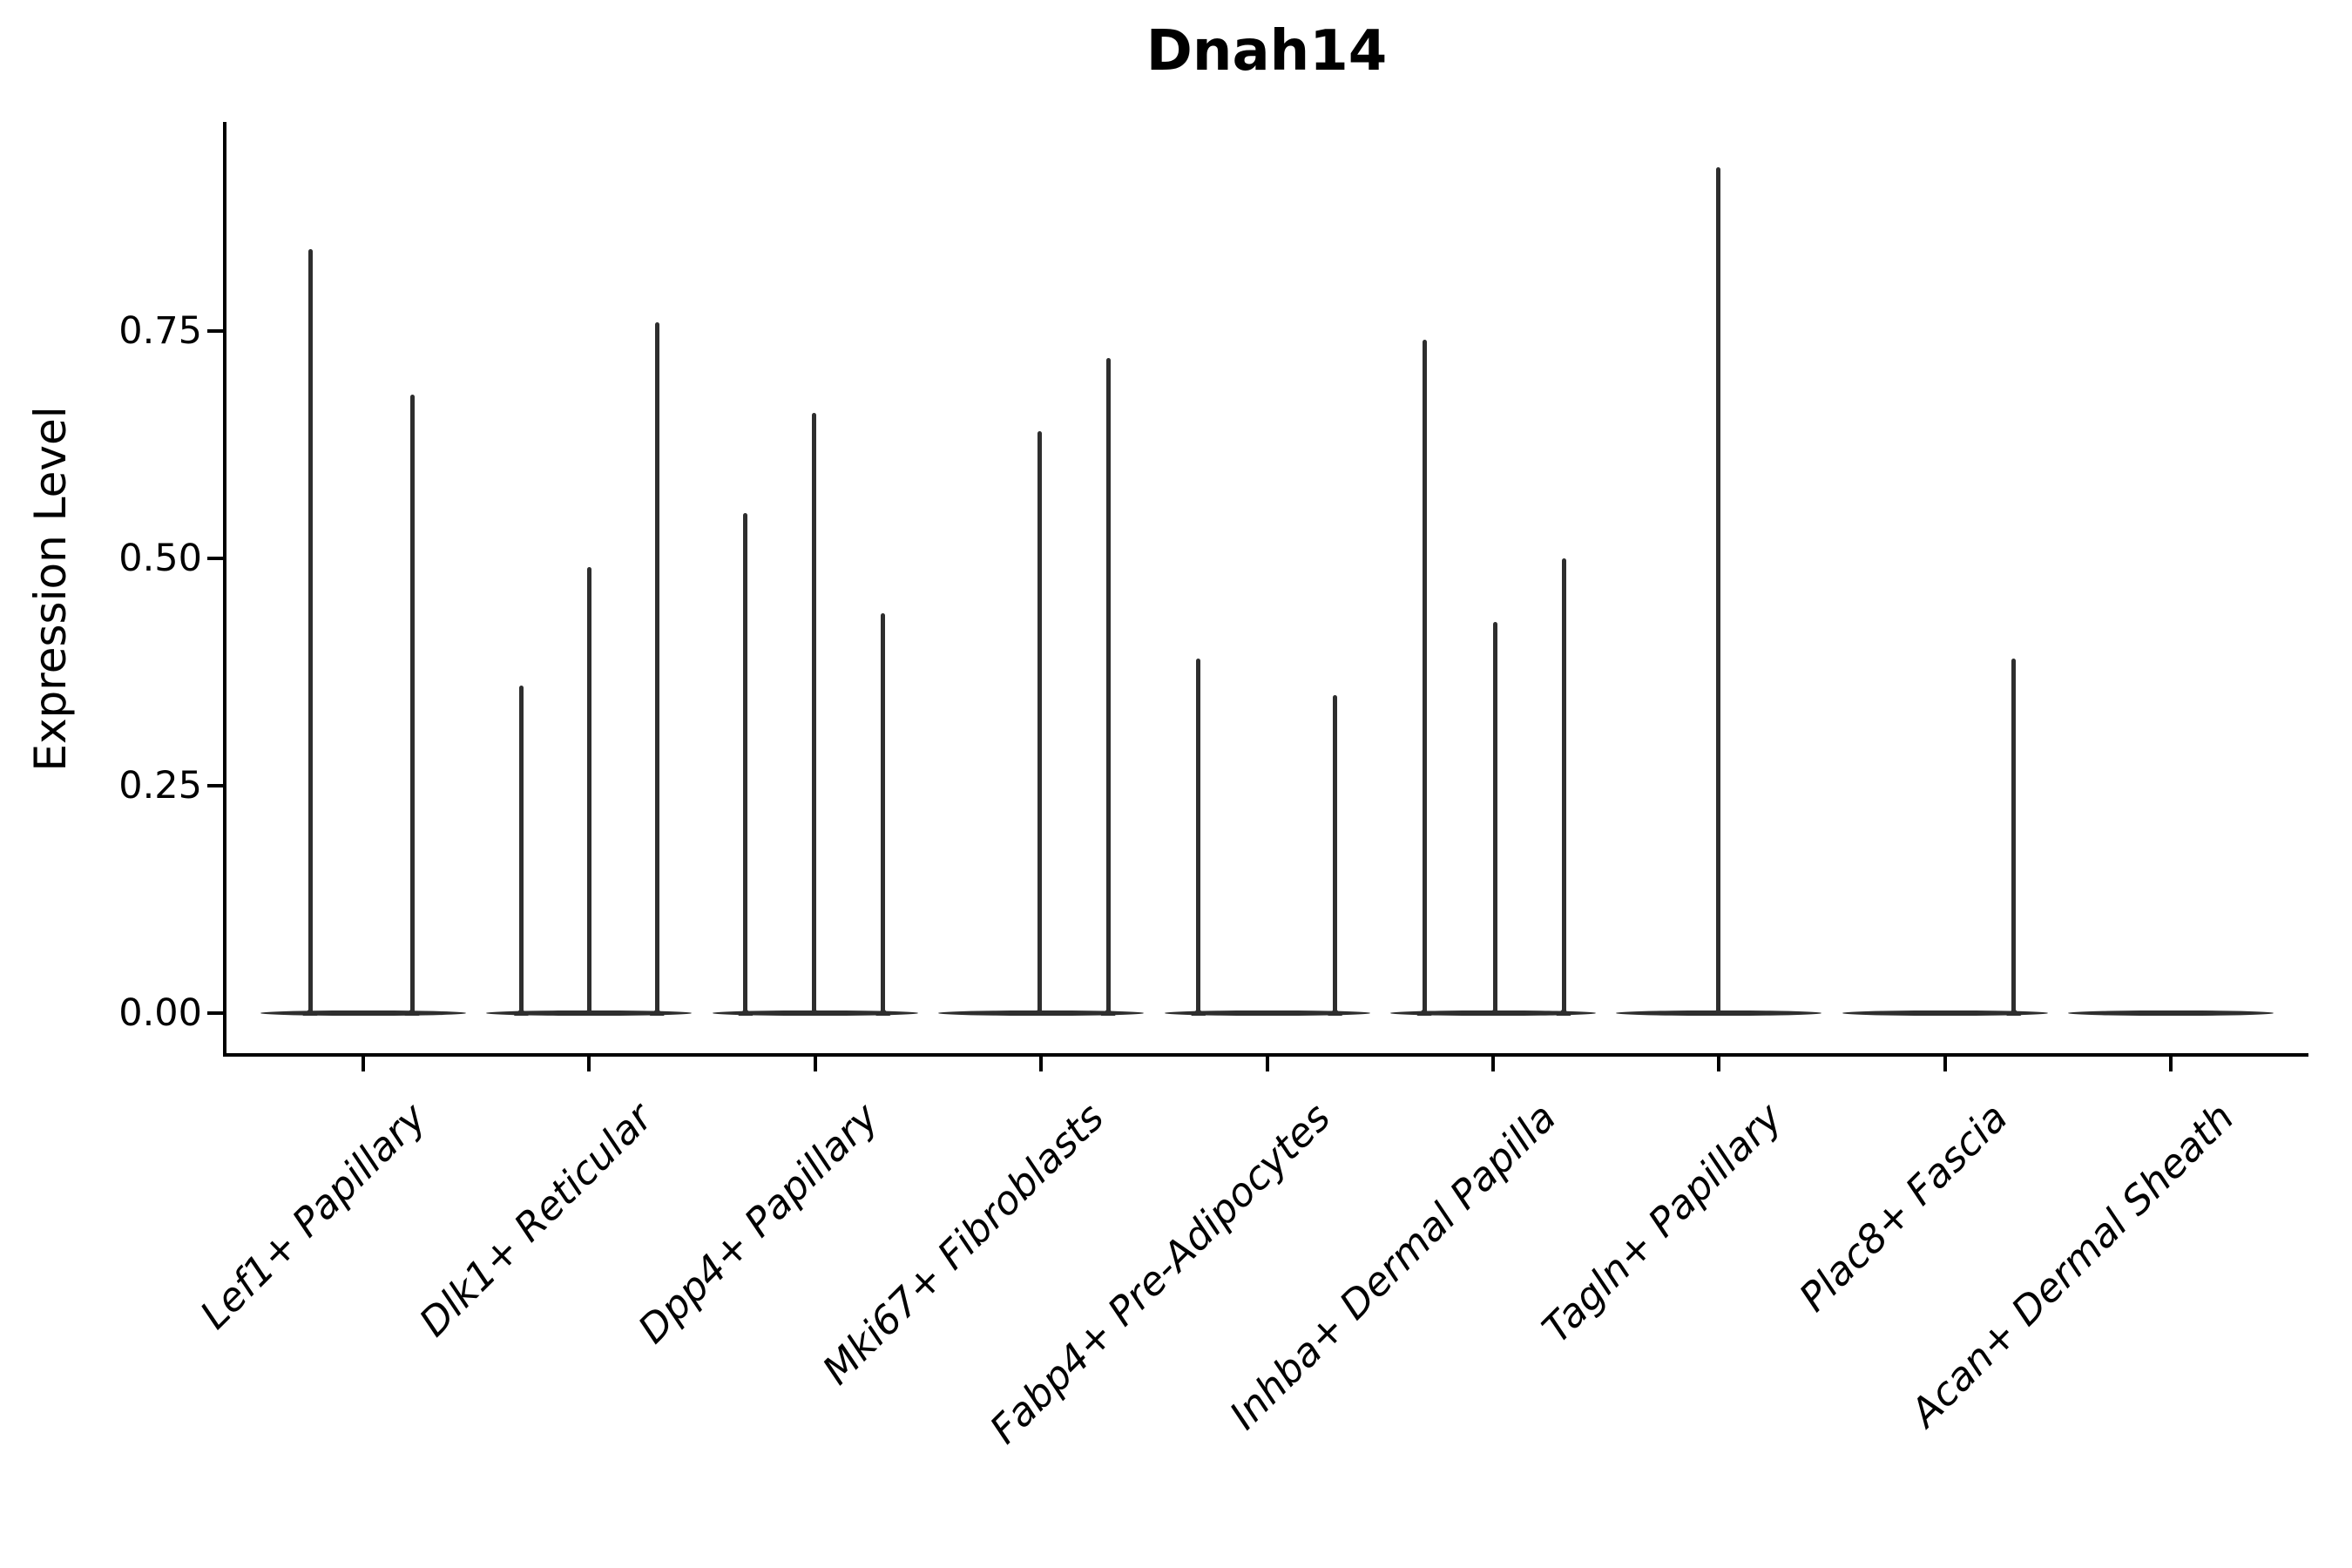 Image resolution: width=2352 pixels, height=1568 pixels. I want to click on y-tick-label: 0.50, so click(160, 559).